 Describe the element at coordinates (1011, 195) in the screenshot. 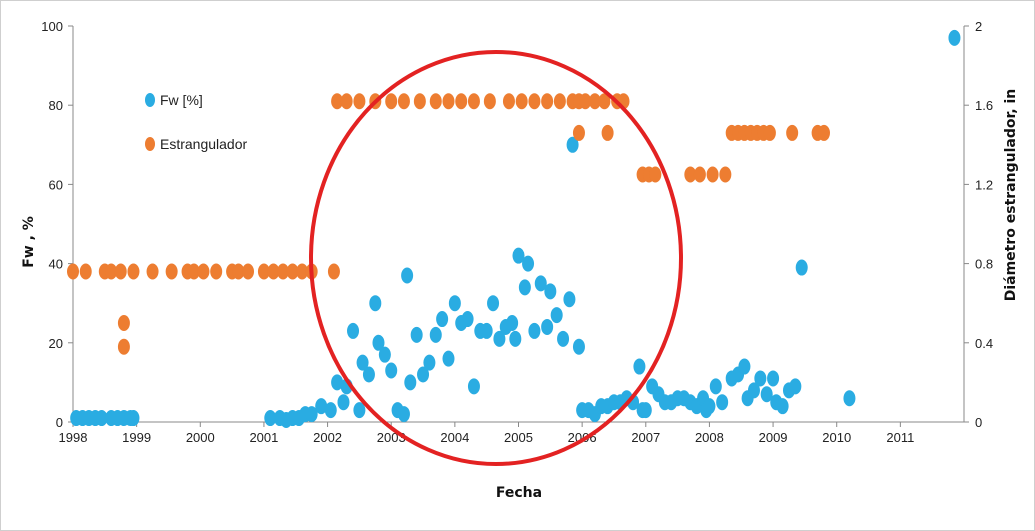

I see `y-right-axis-title: Diámetro estrangulador, in` at that location.